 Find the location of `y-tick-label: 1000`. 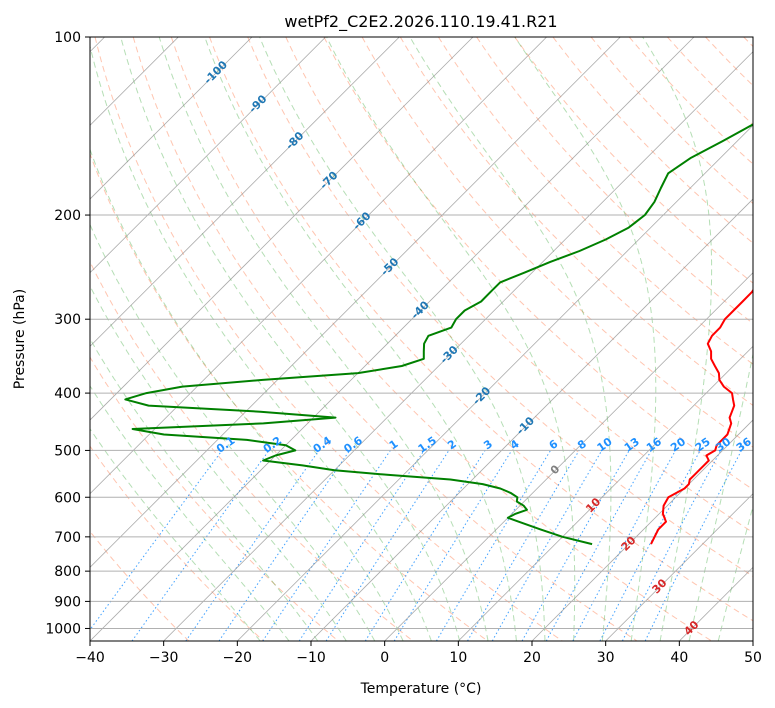

y-tick-label: 1000 is located at coordinates (63, 629).